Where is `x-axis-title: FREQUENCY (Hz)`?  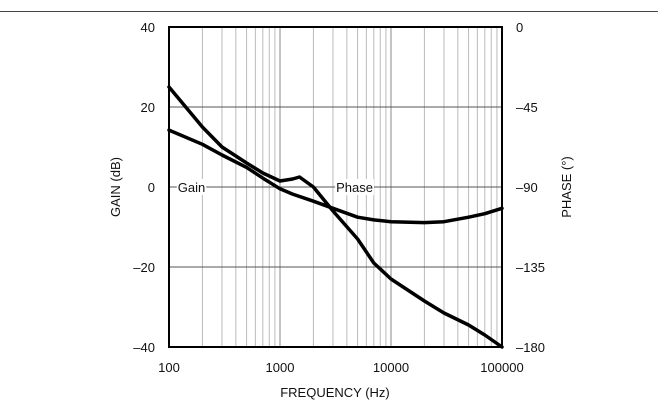 x-axis-title: FREQUENCY (Hz) is located at coordinates (335, 392).